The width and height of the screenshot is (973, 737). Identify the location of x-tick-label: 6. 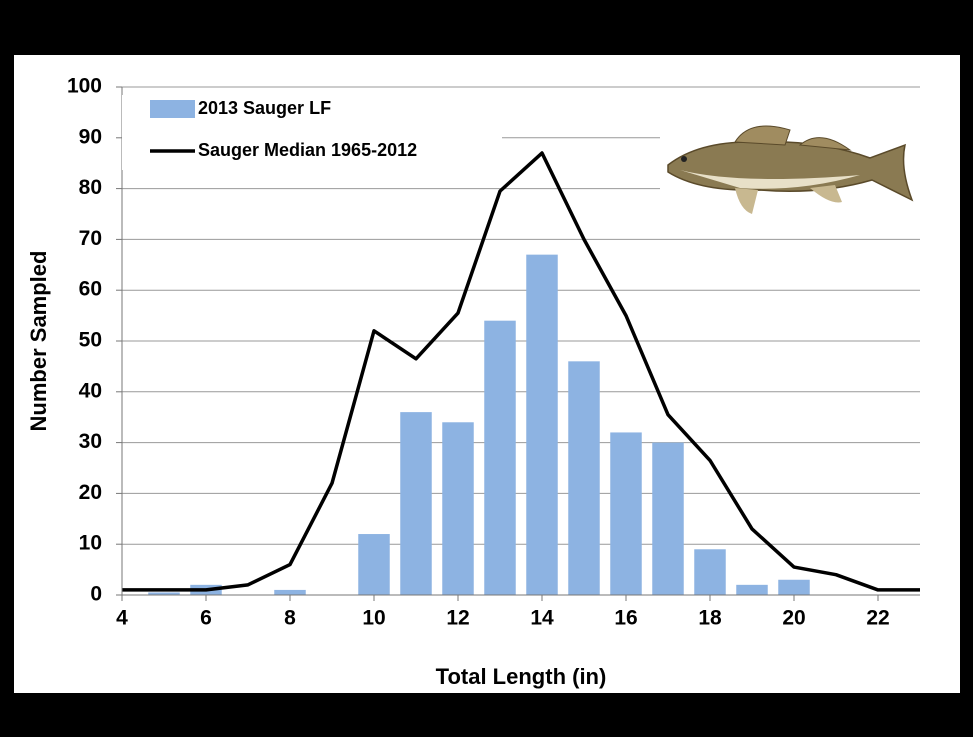
(206, 618).